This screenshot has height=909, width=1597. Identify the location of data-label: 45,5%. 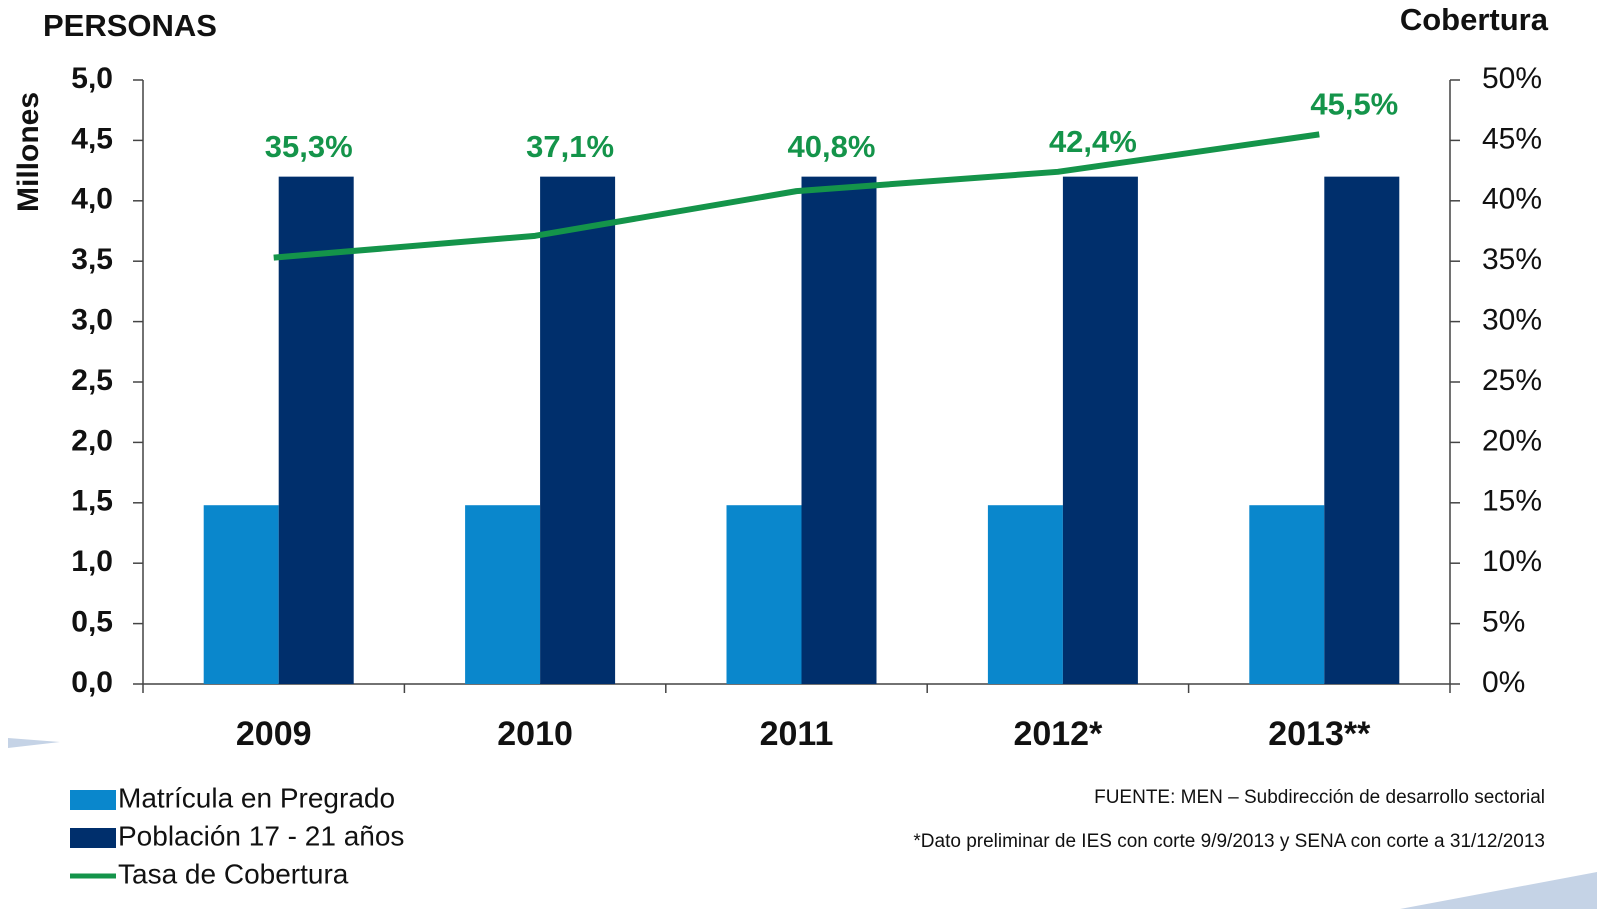
(1354, 104).